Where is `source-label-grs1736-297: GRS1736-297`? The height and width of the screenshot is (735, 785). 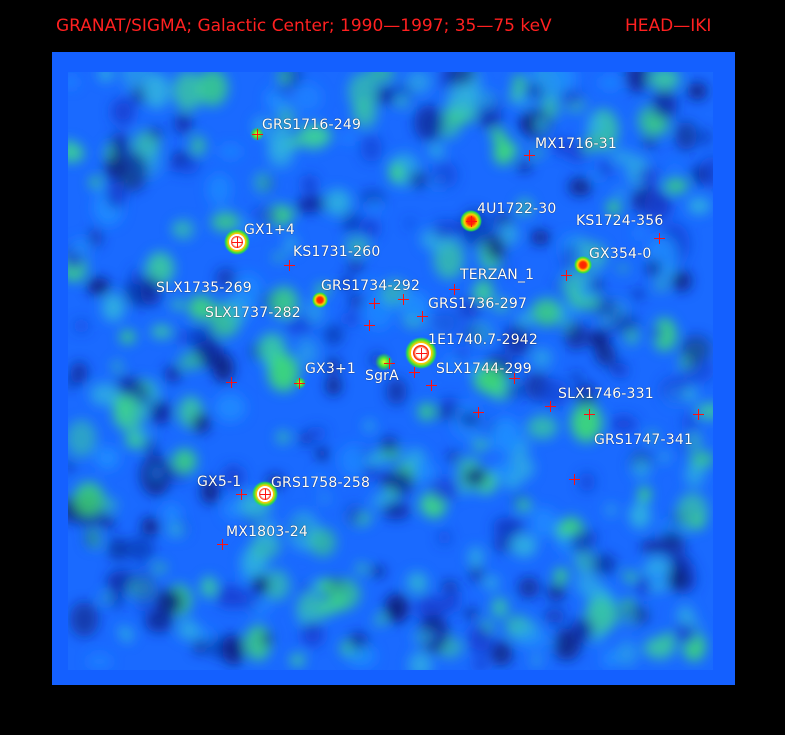
source-label-grs1736-297: GRS1736-297 is located at coordinates (478, 304).